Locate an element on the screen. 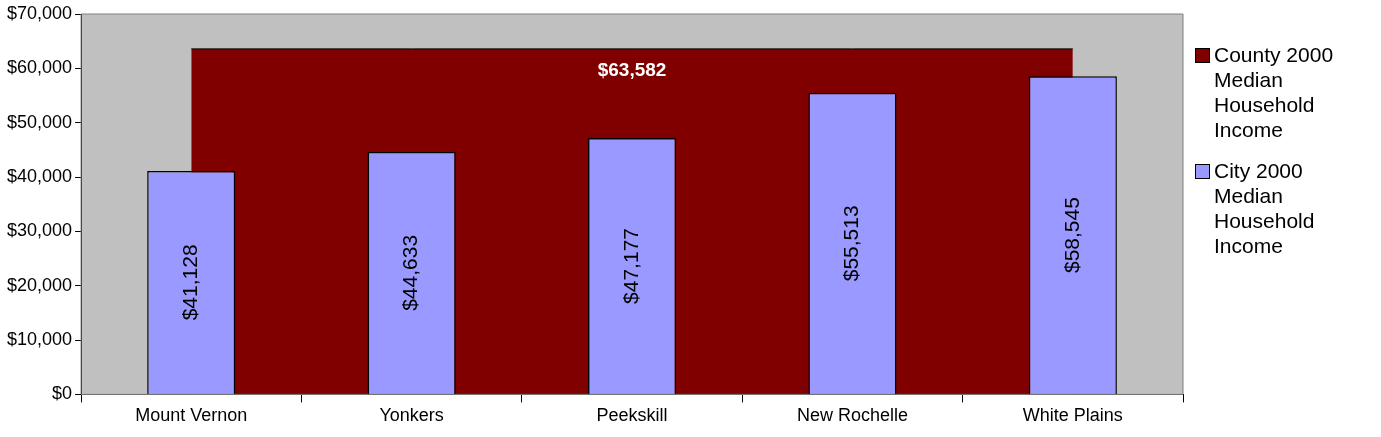 Image resolution: width=1381 pixels, height=437 pixels. y-tick-label: $70,000 is located at coordinates (39, 12).